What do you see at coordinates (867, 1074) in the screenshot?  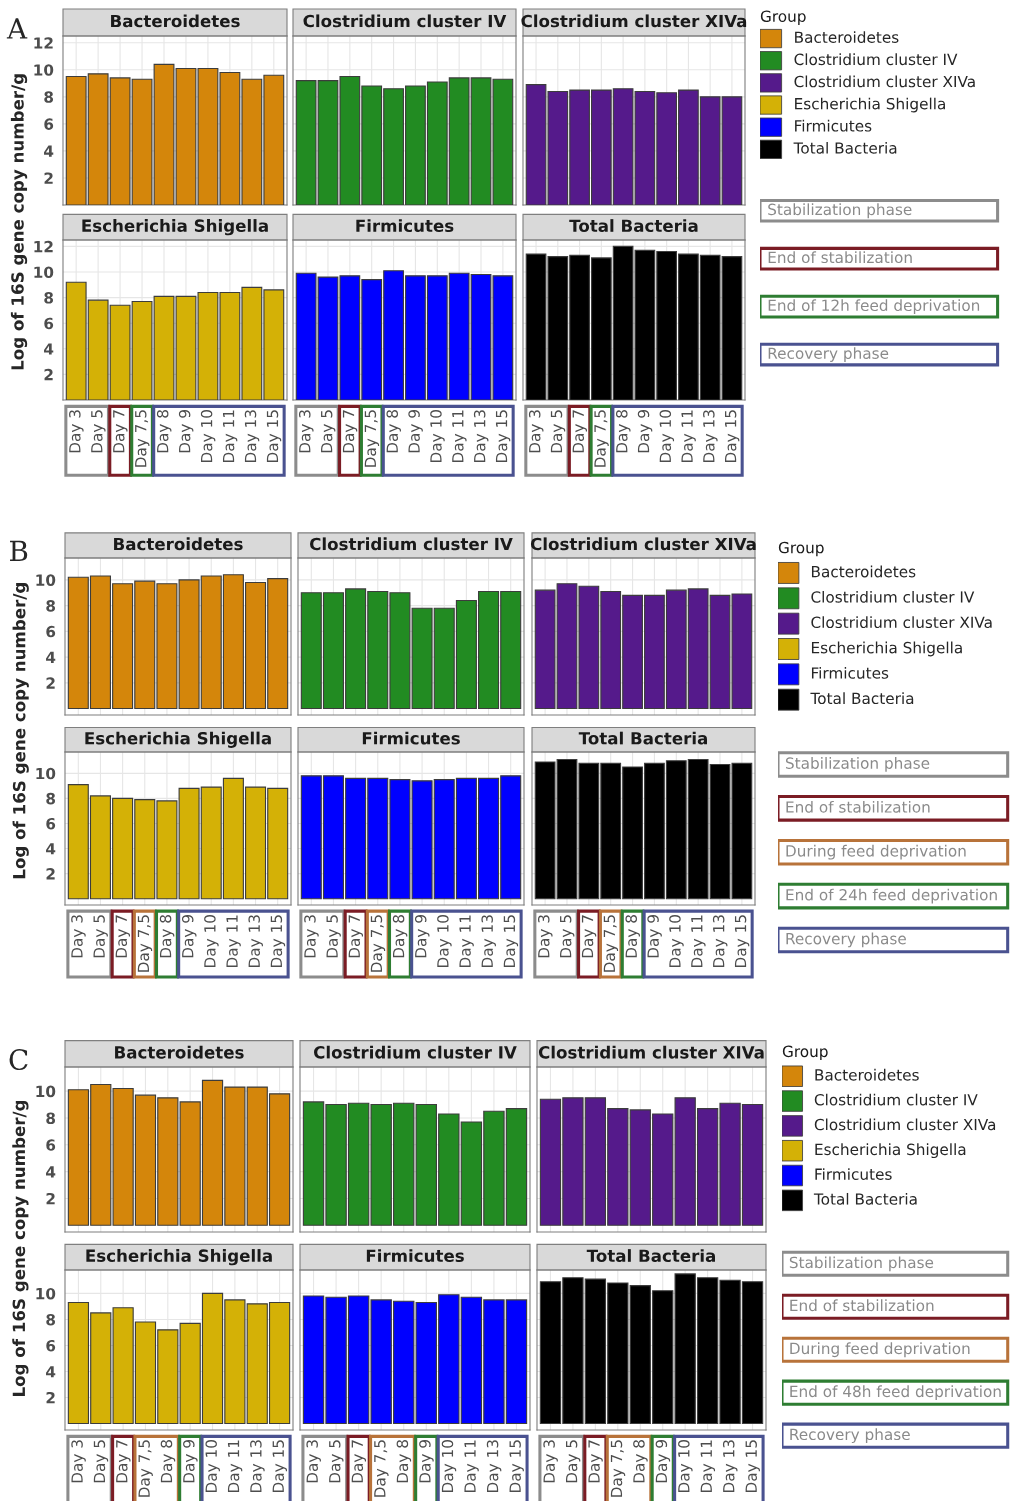 I see `legend-label: Bacteroidetes` at bounding box center [867, 1074].